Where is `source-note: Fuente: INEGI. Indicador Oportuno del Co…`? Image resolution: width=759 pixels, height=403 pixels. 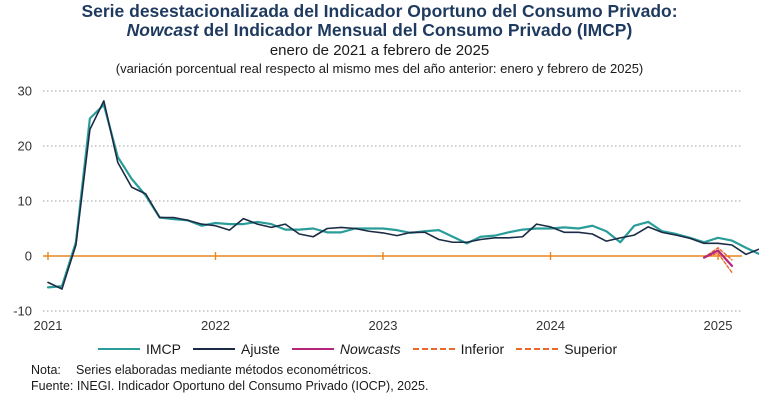
source-note: Fuente: INEGI. Indicador Oportuno del Co… is located at coordinates (230, 386).